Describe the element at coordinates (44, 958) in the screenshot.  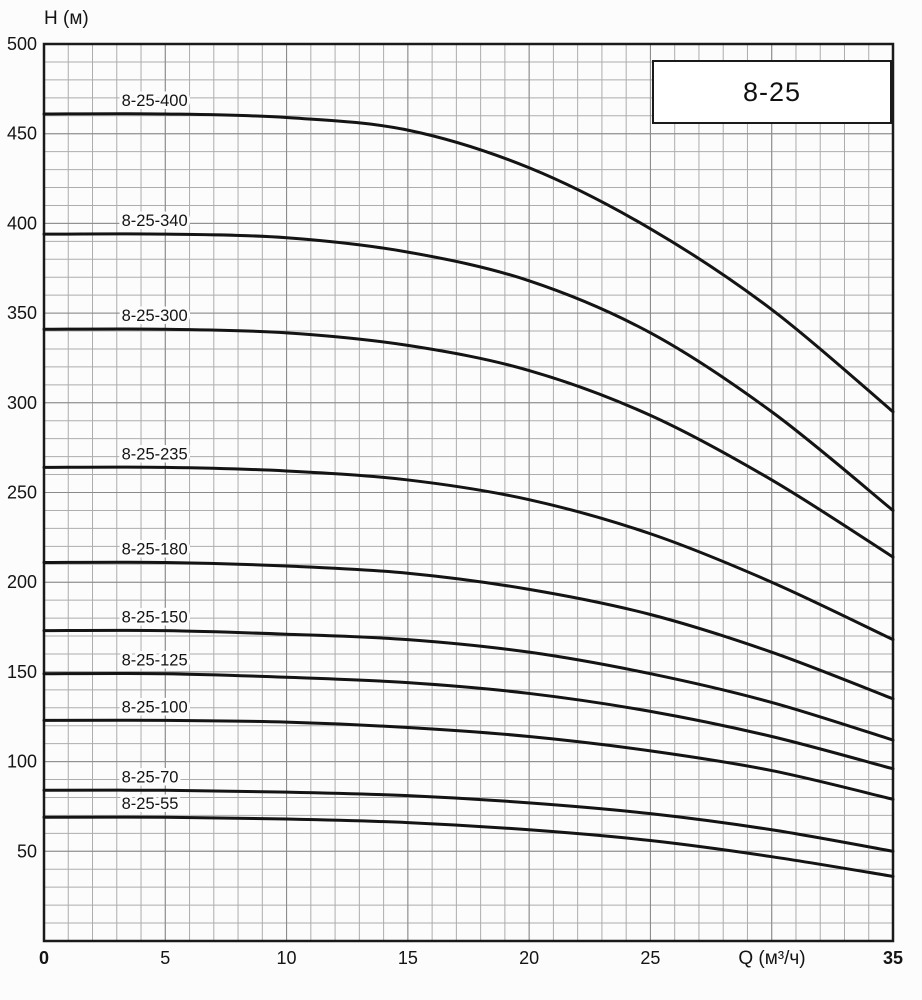
I see `x-tick-label-0: 0` at that location.